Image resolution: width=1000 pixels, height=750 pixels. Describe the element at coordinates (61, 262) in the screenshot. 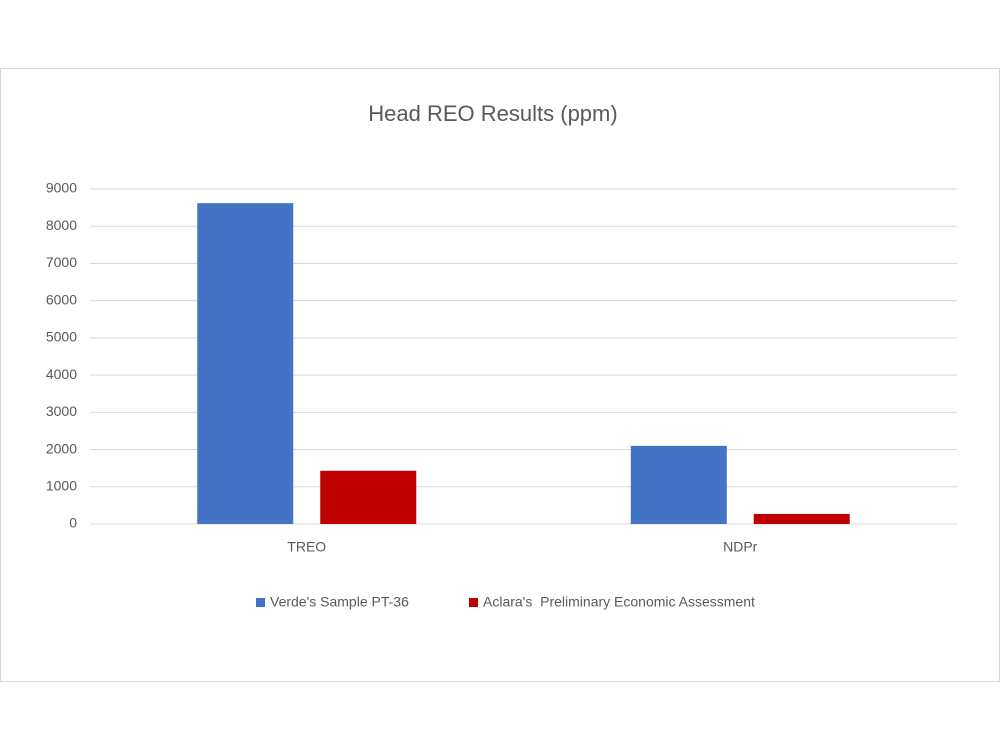

I see `y-tick-label: 7000` at that location.